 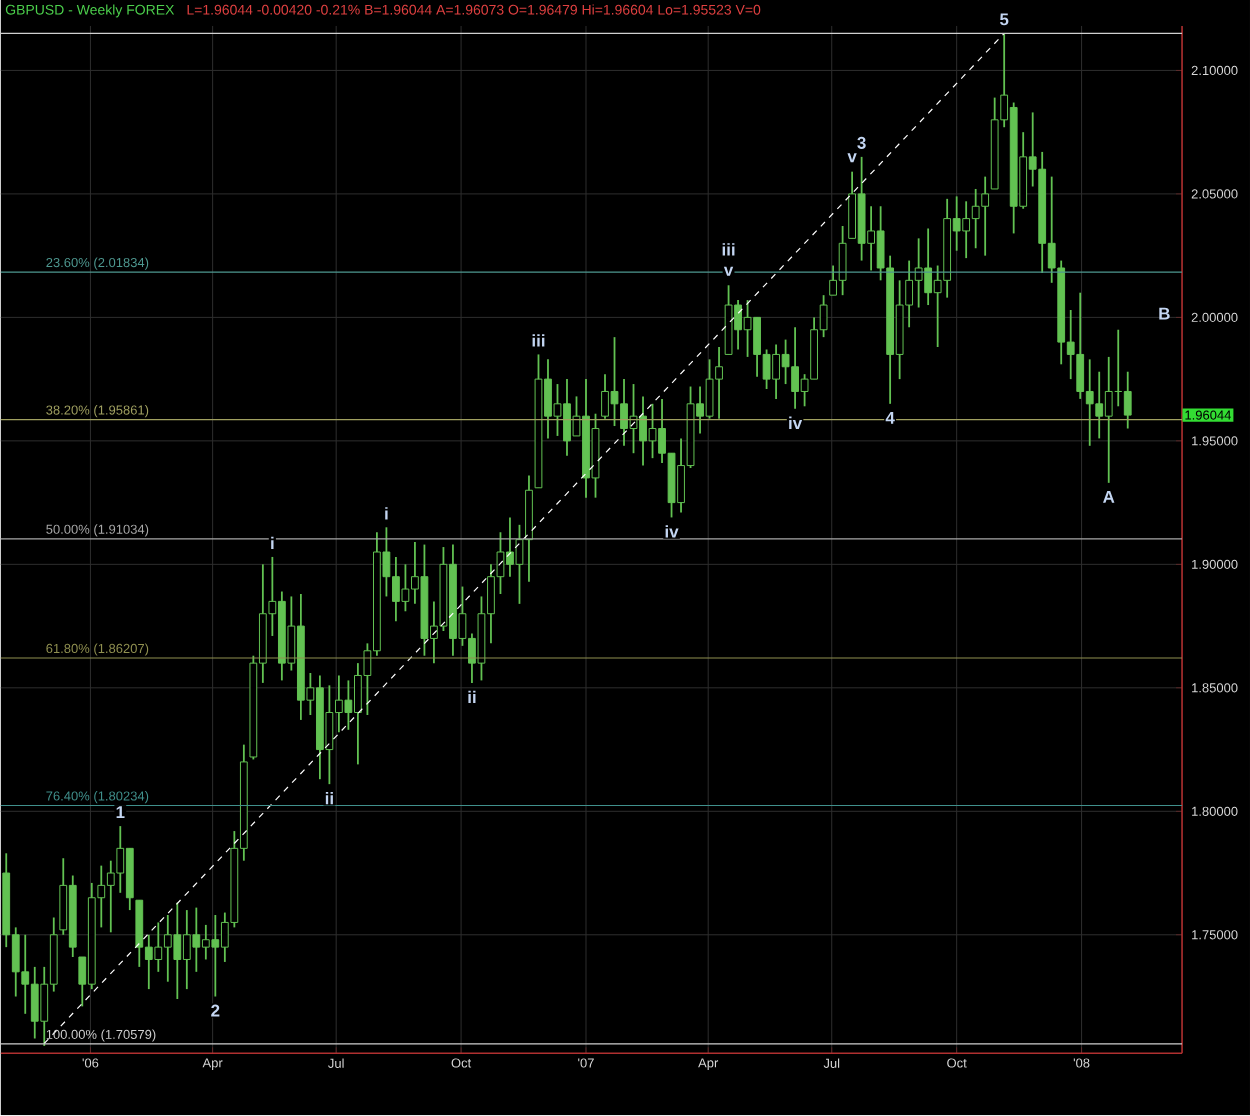 I want to click on annotation: 2, so click(x=215, y=1010).